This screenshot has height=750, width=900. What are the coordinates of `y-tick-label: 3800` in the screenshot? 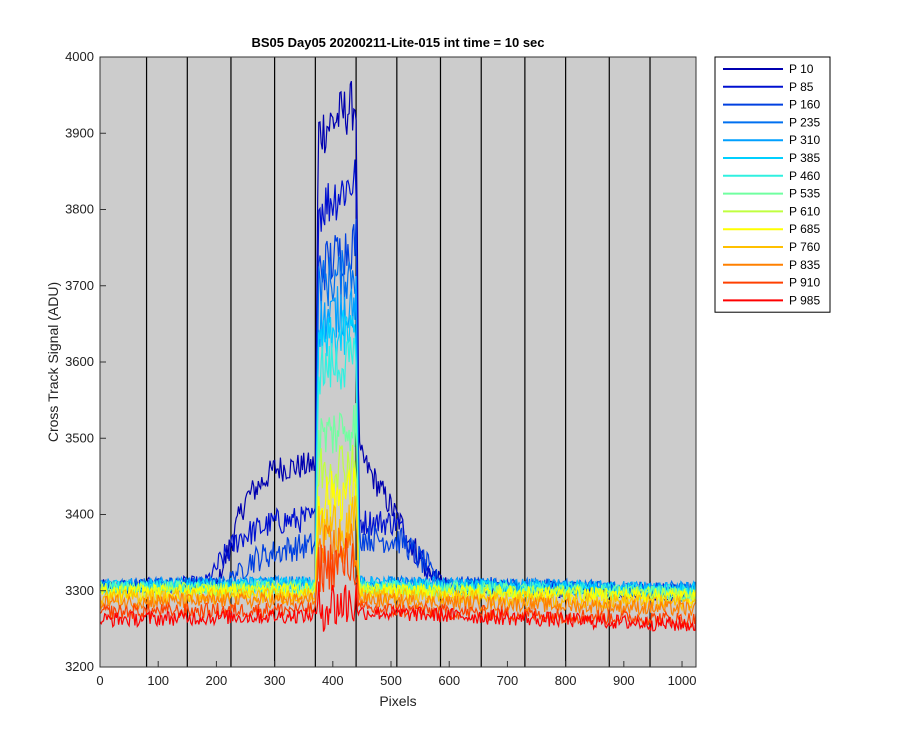 It's located at (79, 209).